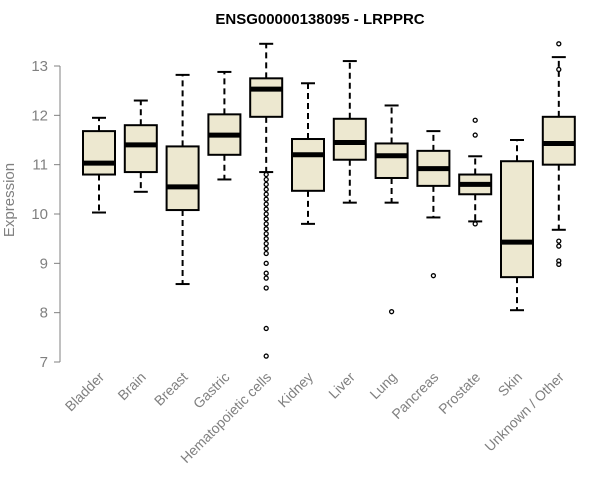  I want to click on y-tick-label: 12, so click(39, 115).